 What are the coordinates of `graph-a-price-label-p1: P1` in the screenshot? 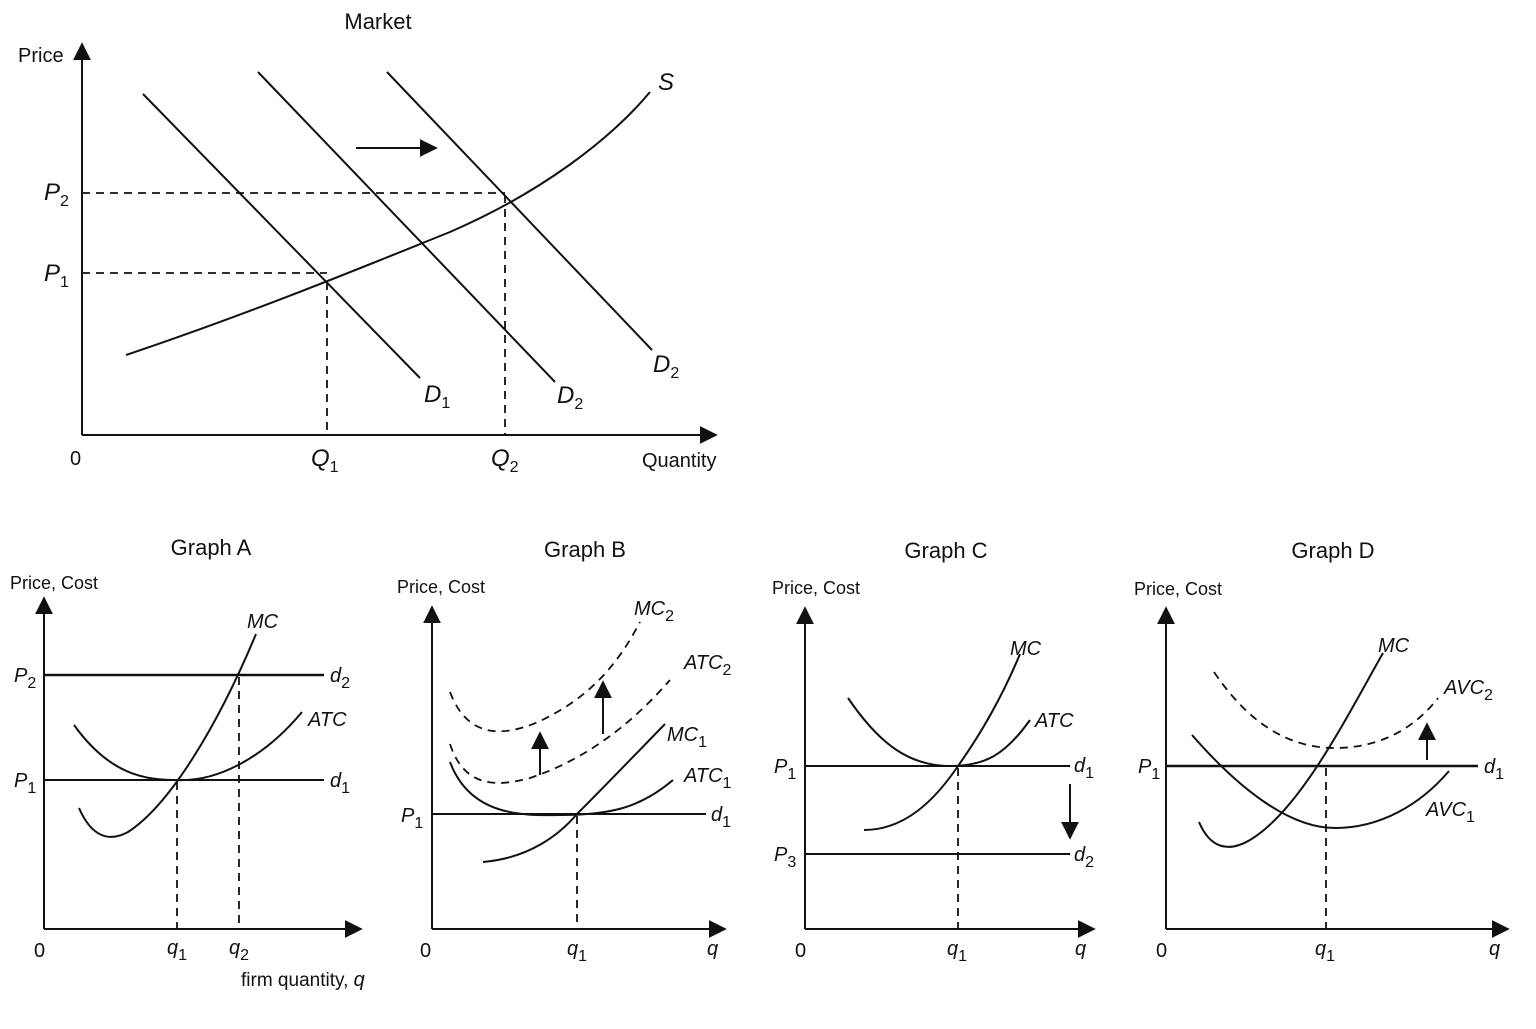 It's located at (25, 783).